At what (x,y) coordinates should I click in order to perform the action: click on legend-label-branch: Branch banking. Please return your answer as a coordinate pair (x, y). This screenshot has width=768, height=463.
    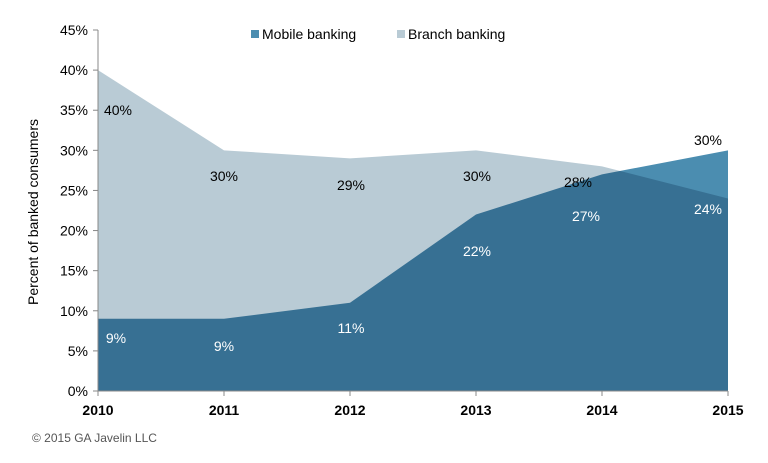
    Looking at the image, I should click on (456, 34).